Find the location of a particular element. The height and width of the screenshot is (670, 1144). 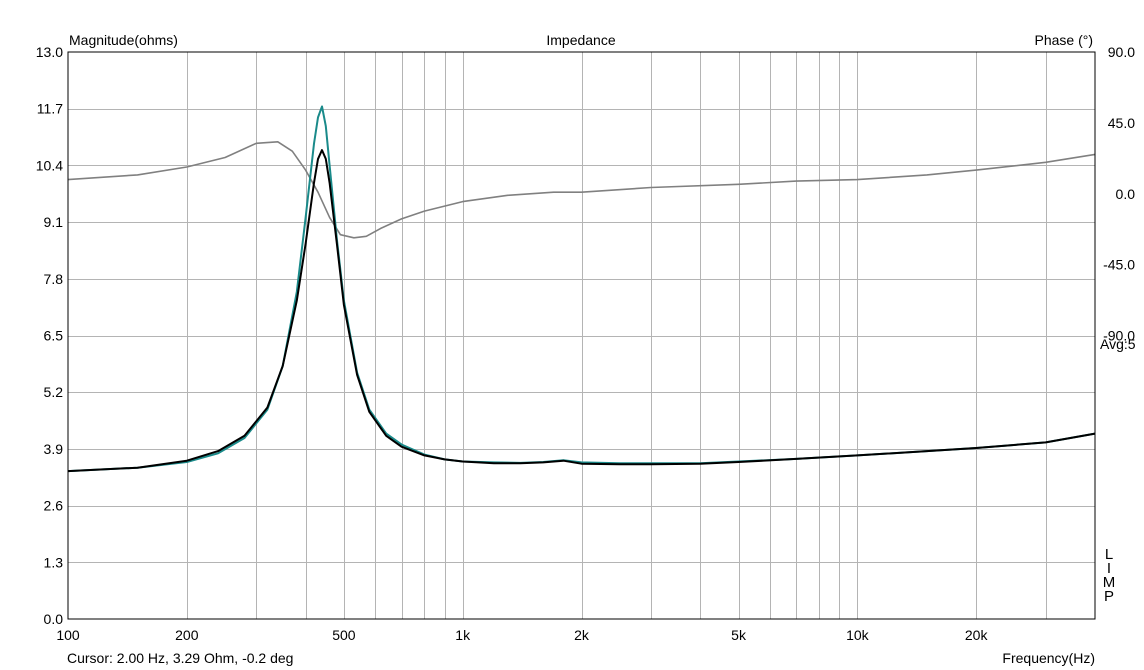

x-tick-label: 100 is located at coordinates (68, 635).